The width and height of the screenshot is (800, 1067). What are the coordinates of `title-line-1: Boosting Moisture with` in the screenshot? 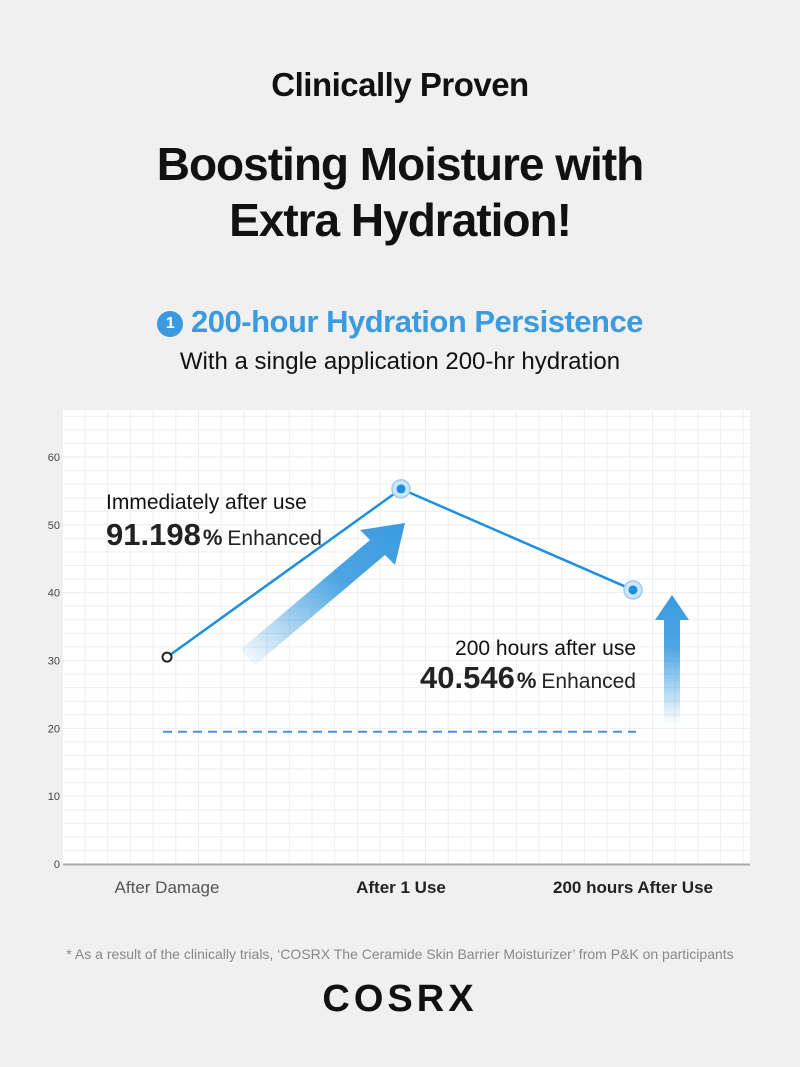 It's located at (400, 164).